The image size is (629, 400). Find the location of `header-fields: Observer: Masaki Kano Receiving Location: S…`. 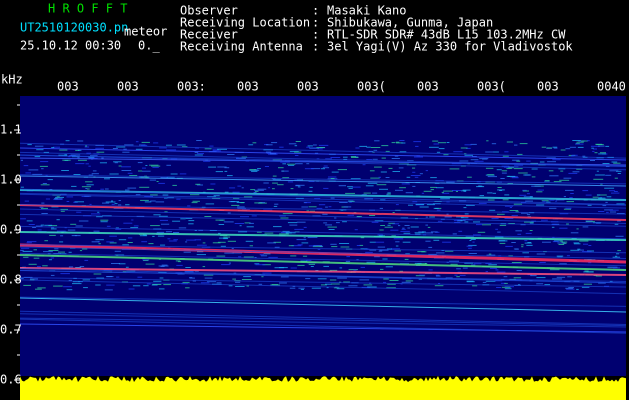

header-fields: Observer: Masaki Kano Receiving Location: S… is located at coordinates (376, 29).